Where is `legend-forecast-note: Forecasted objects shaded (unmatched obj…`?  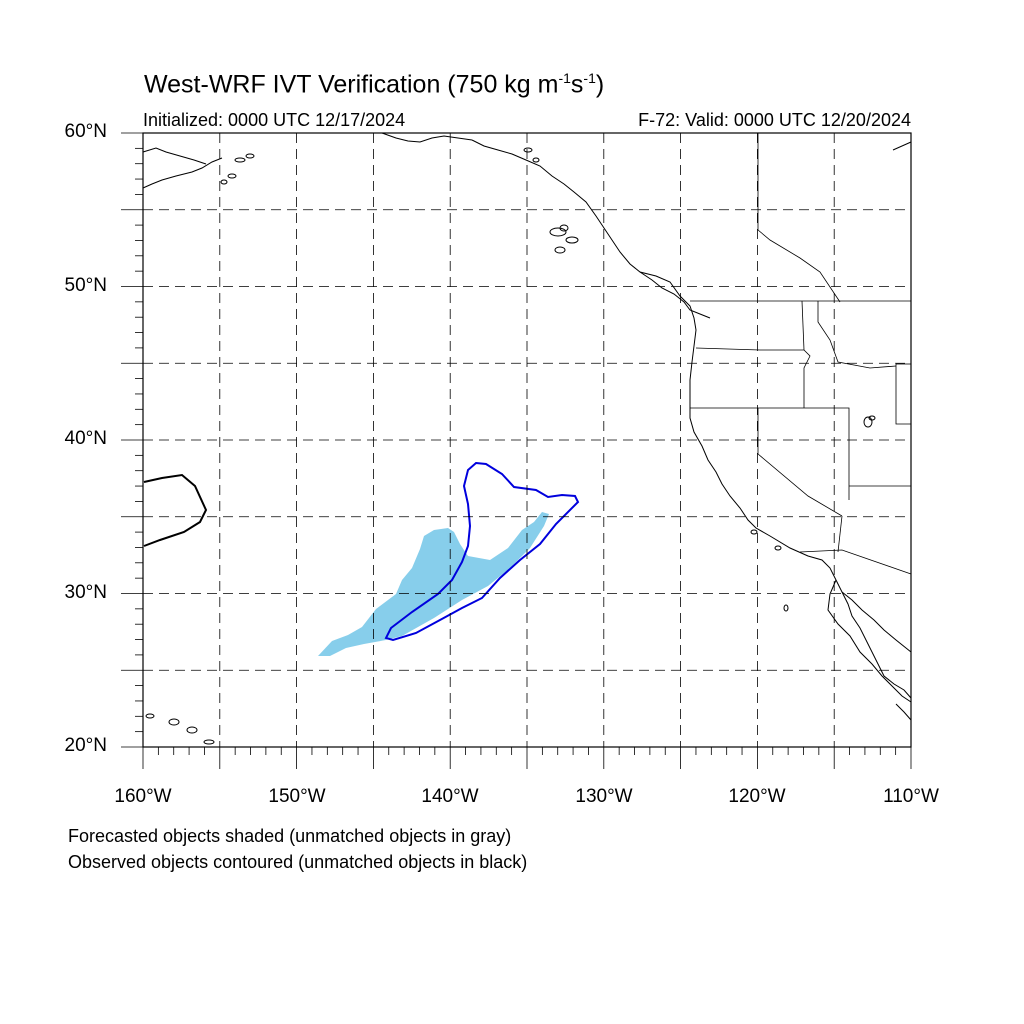
legend-forecast-note: Forecasted objects shaded (unmatched obj… is located at coordinates (290, 836).